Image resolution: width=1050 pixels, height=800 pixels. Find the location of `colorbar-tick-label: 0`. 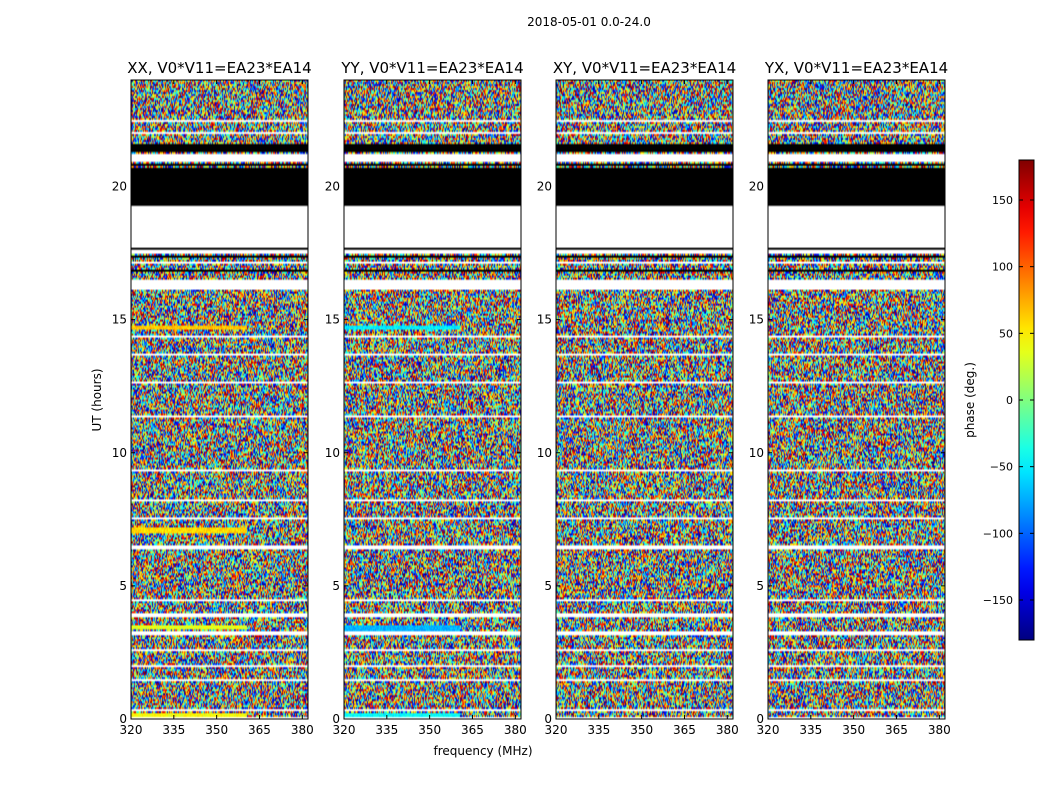

colorbar-tick-label: 0 is located at coordinates (1009, 400).